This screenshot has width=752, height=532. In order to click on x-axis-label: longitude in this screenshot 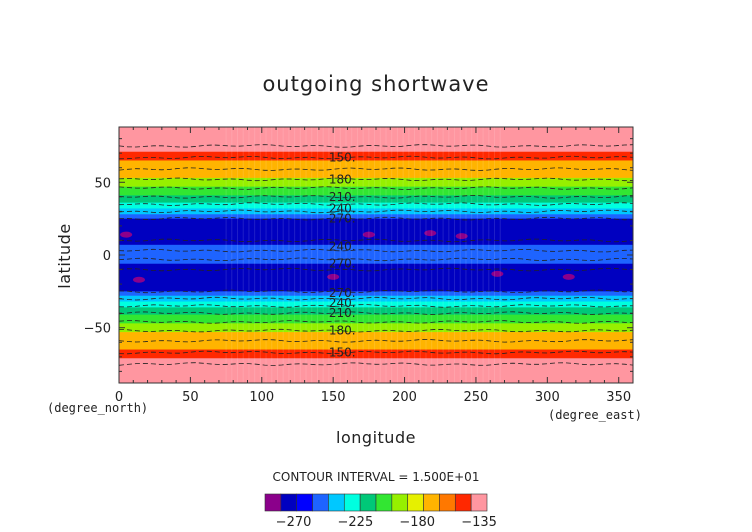, I will do `click(376, 437)`.